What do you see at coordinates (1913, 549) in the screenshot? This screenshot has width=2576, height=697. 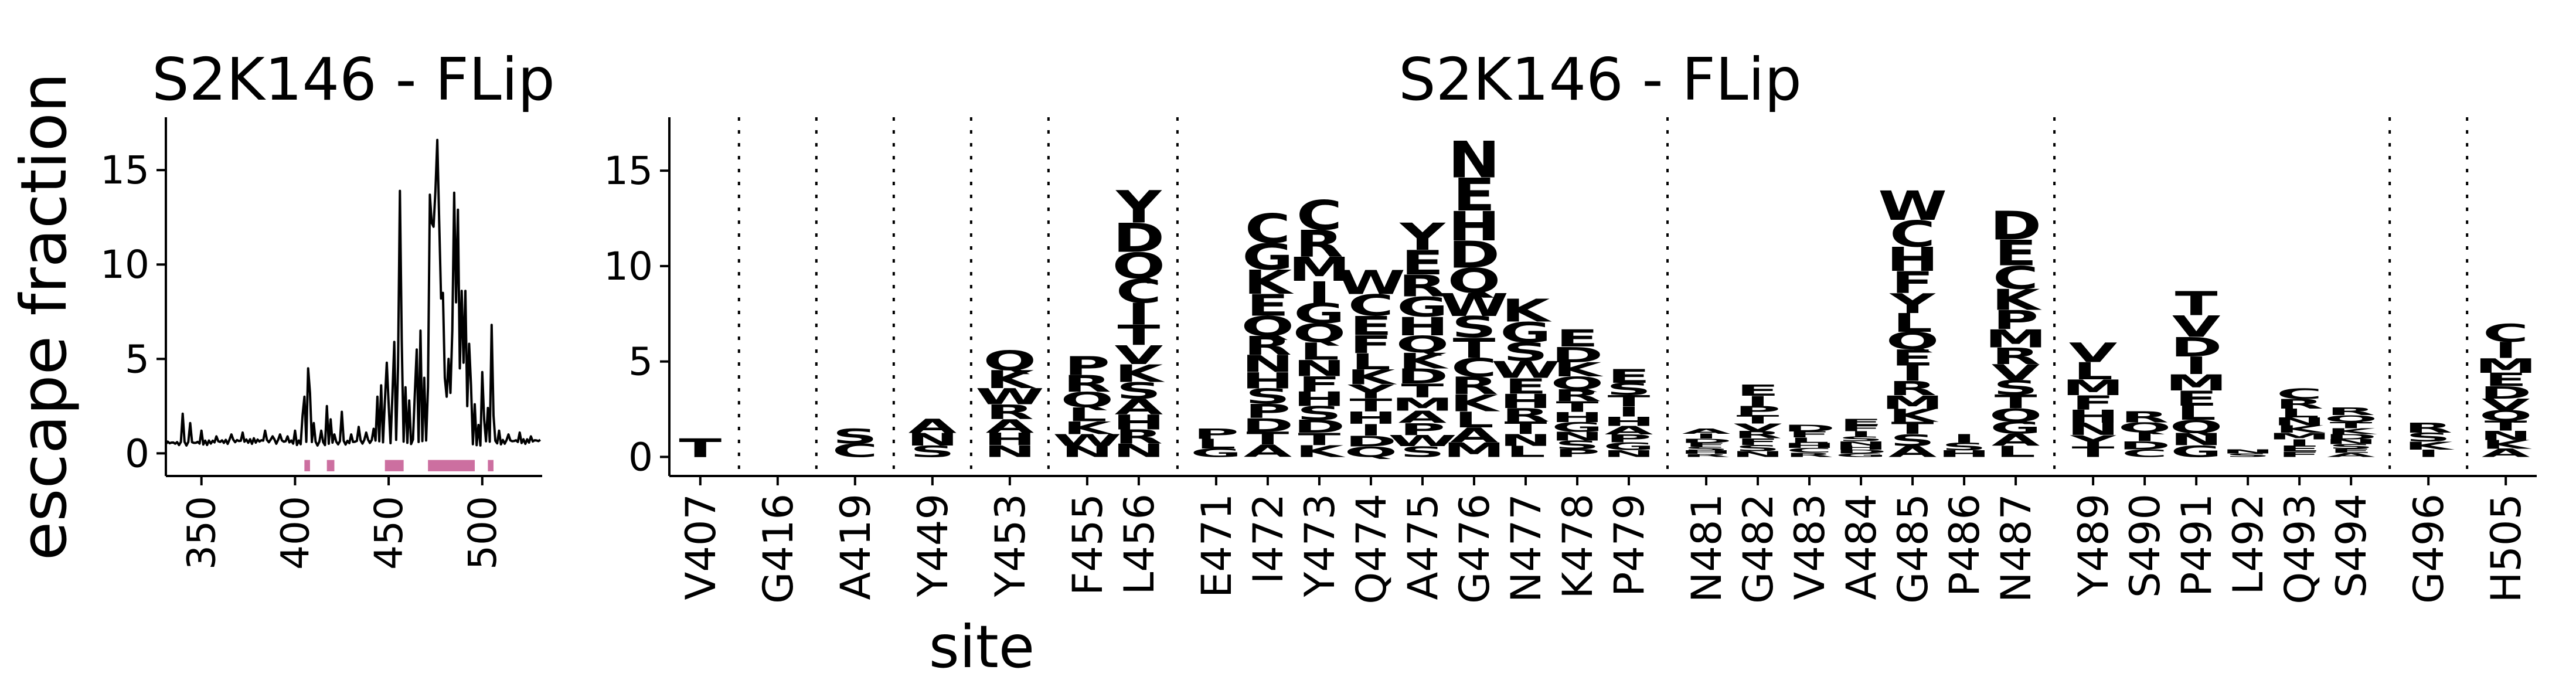 I see `site-tick-label: G485` at bounding box center [1913, 549].